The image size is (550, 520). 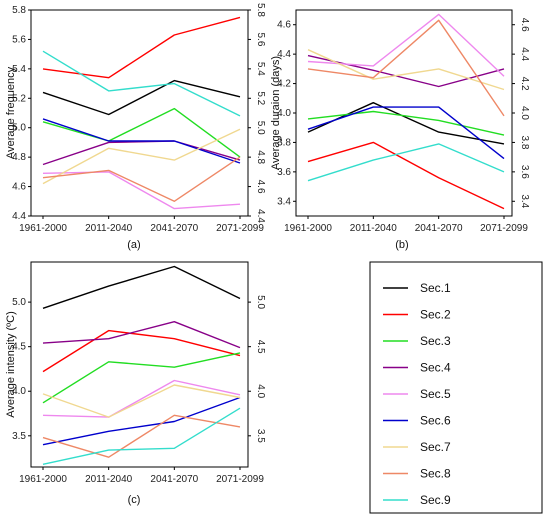 I want to click on legend-label-sec4: Sec.4, so click(x=435, y=368).